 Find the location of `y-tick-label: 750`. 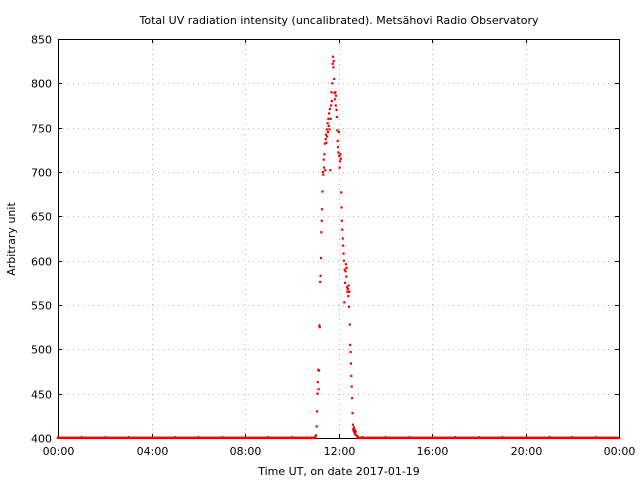

y-tick-label: 750 is located at coordinates (41, 129).